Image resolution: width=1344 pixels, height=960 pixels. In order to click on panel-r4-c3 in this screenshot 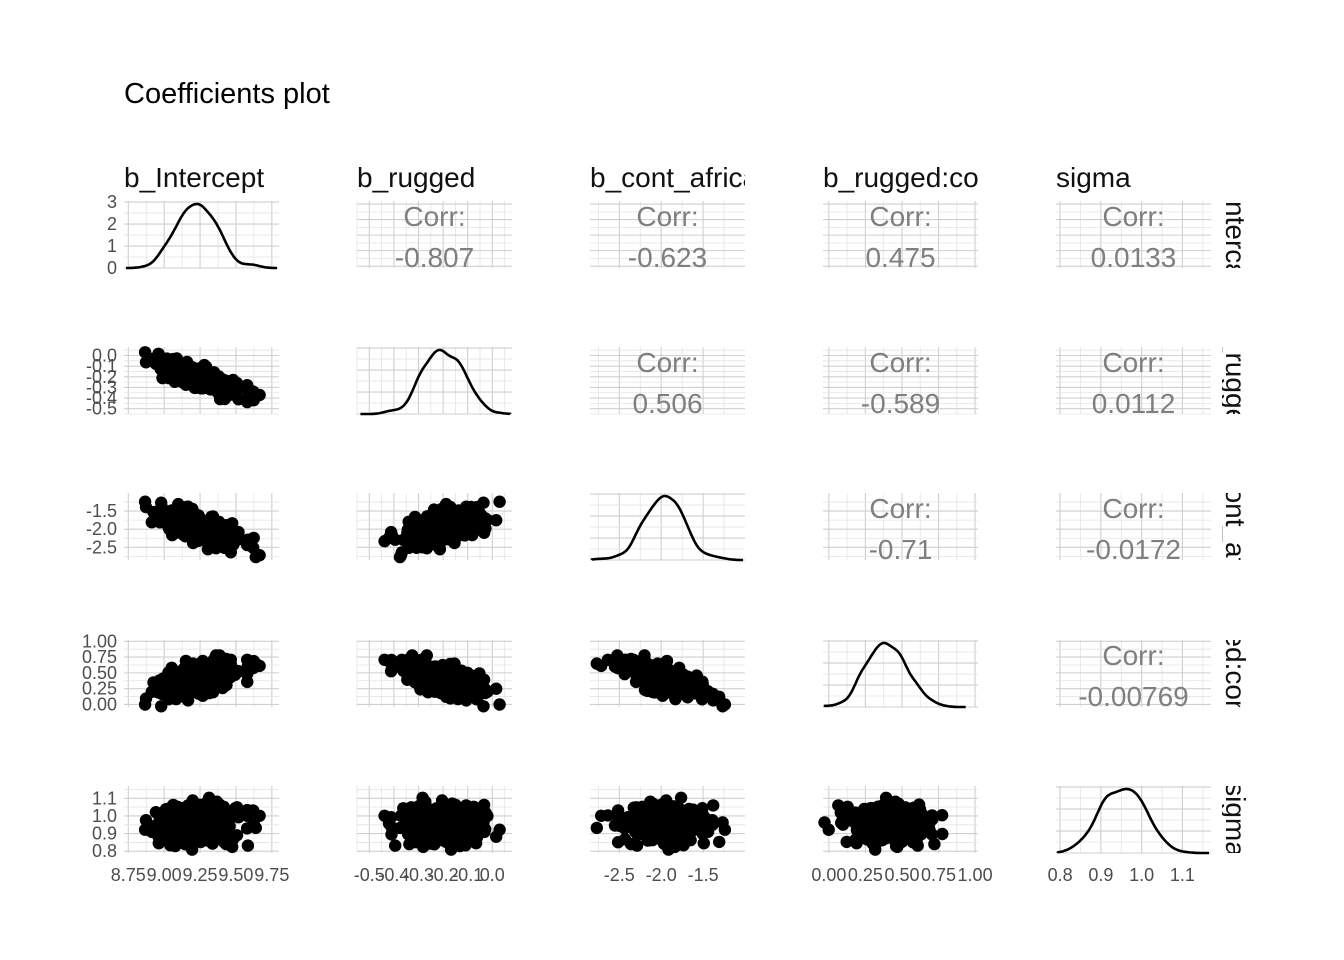, I will do `click(898, 821)`.